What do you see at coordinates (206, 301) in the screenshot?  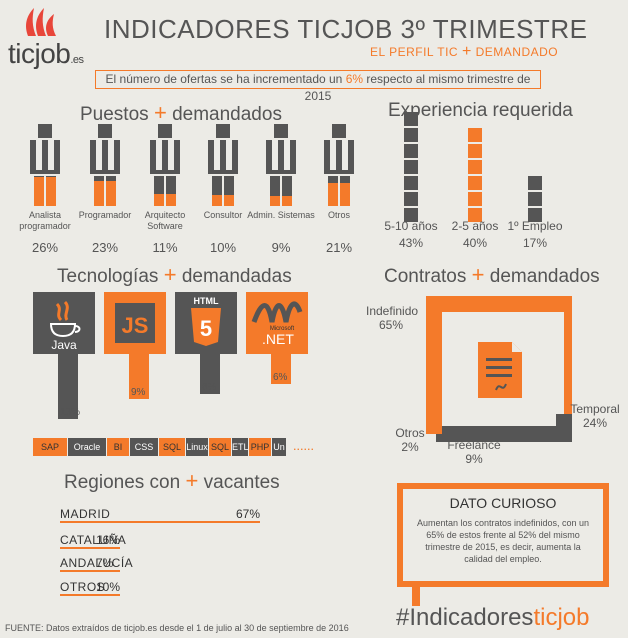 I see `svg-text: HTML` at bounding box center [206, 301].